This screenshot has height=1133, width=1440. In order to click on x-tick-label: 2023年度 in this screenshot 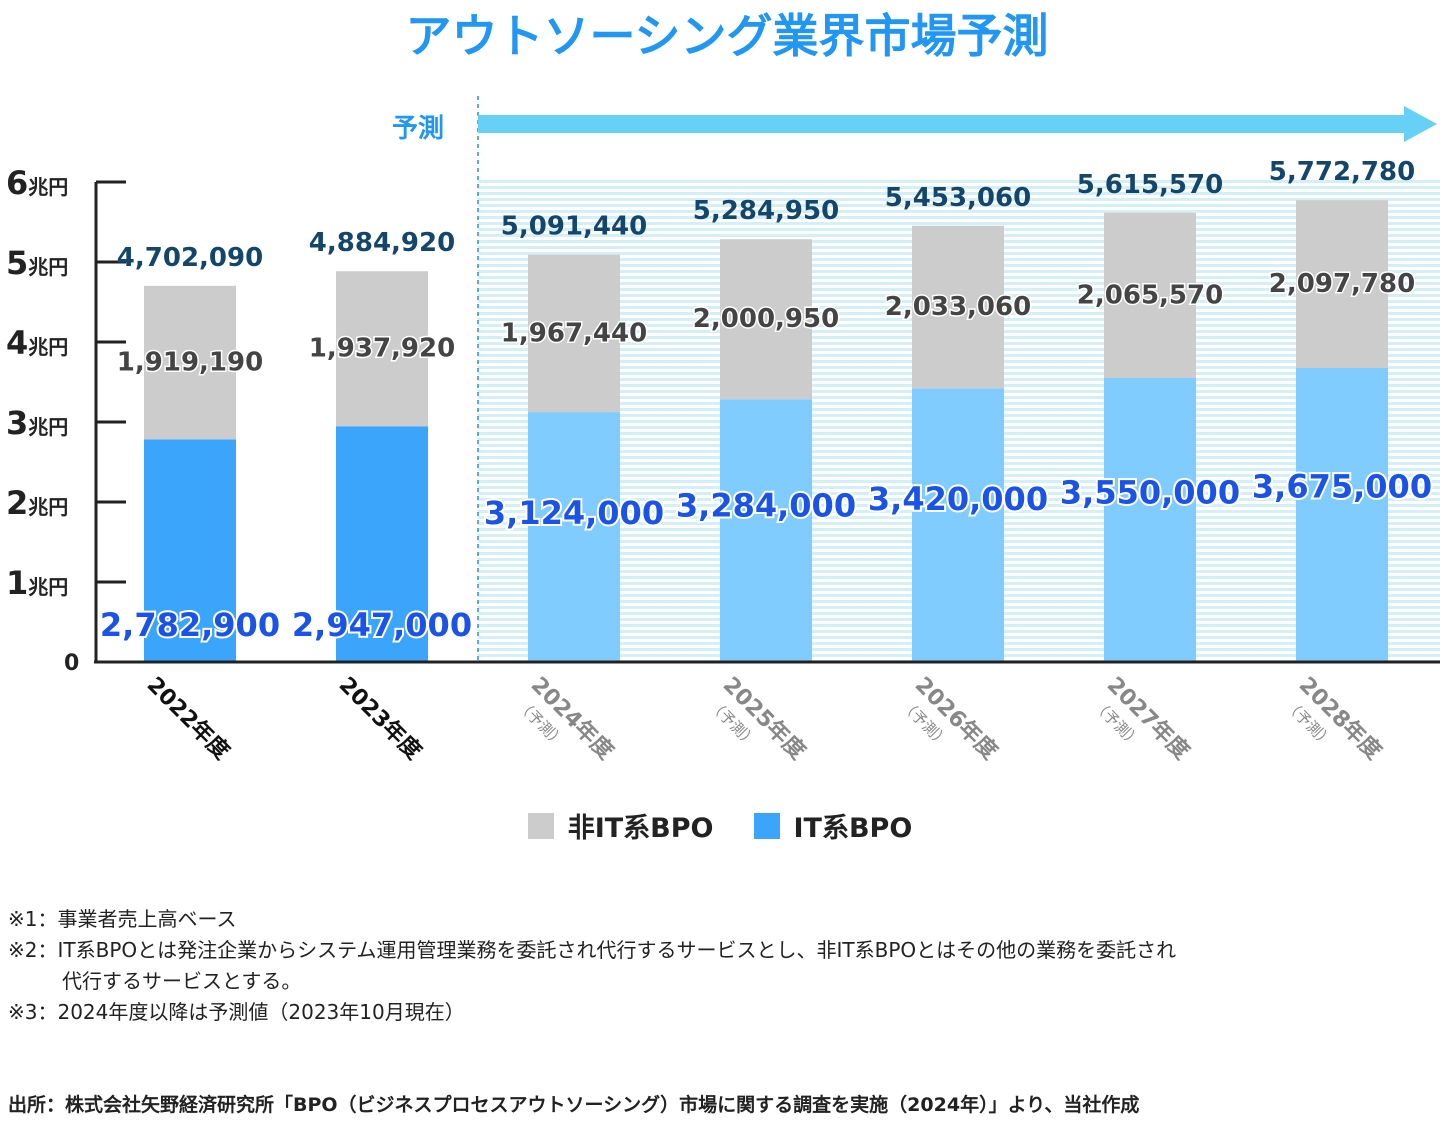, I will do `click(381, 719)`.